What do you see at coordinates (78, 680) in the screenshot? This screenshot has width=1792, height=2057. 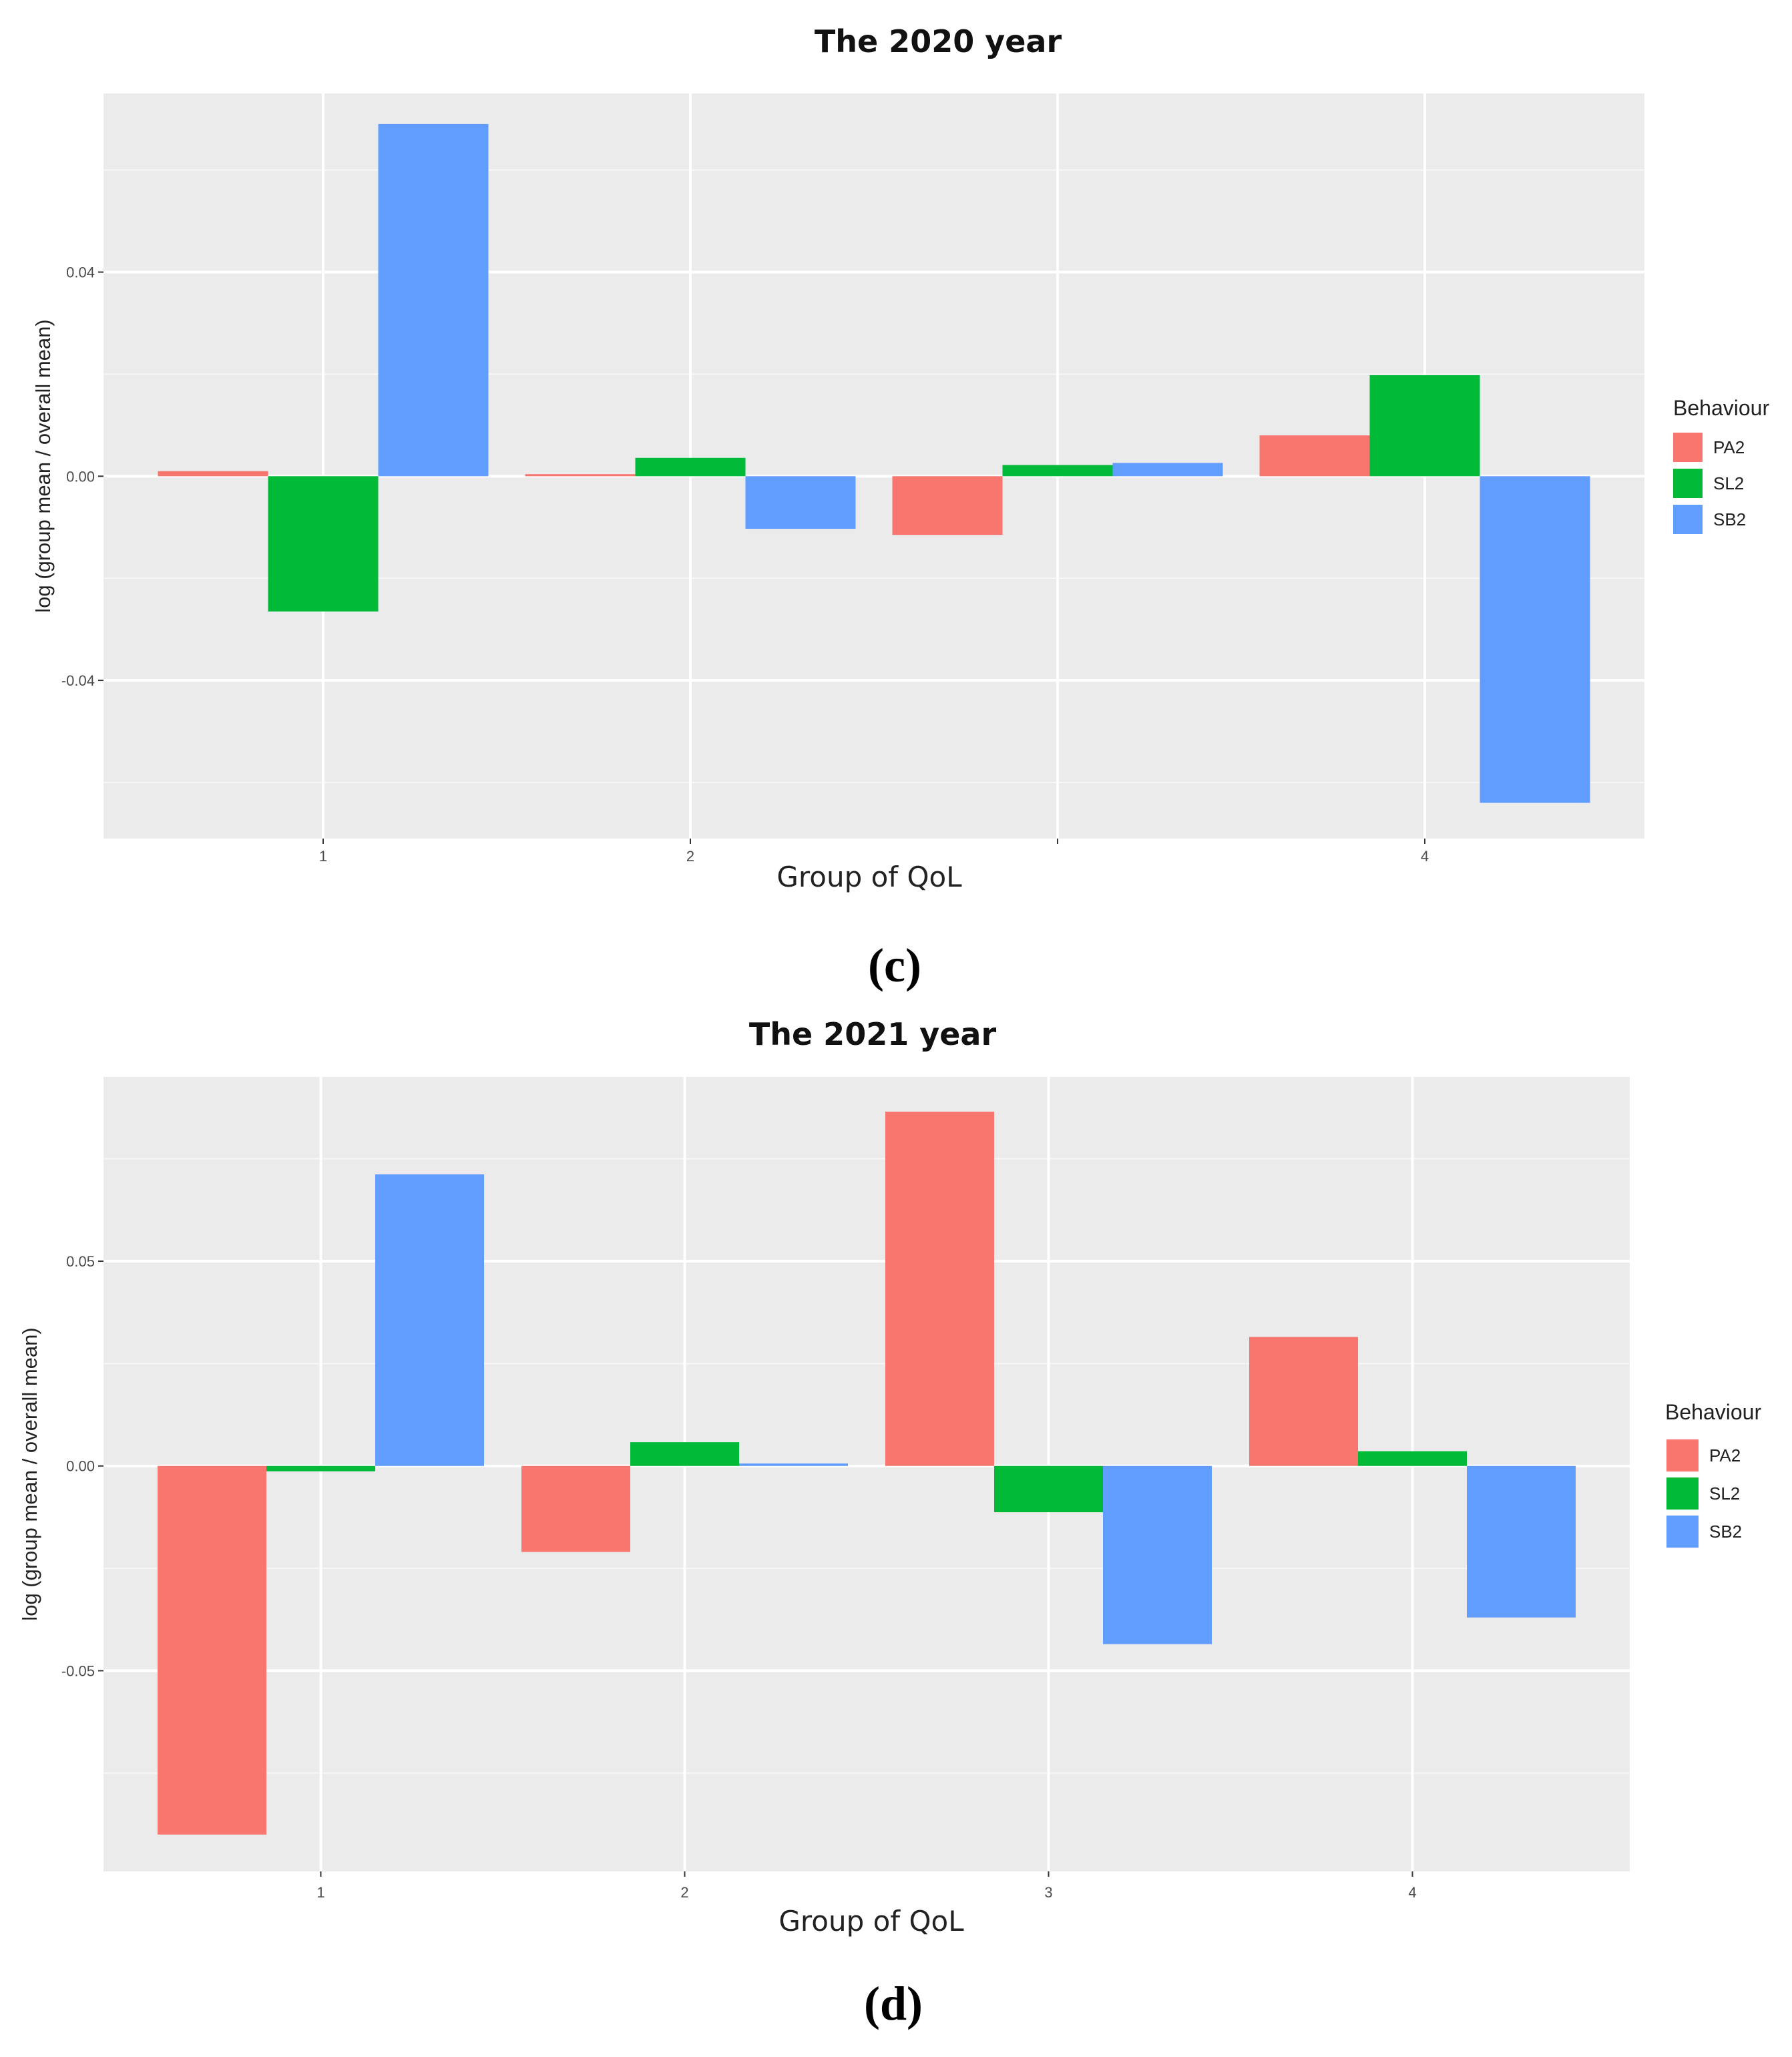 I see `y-tick-label: -0.04` at bounding box center [78, 680].